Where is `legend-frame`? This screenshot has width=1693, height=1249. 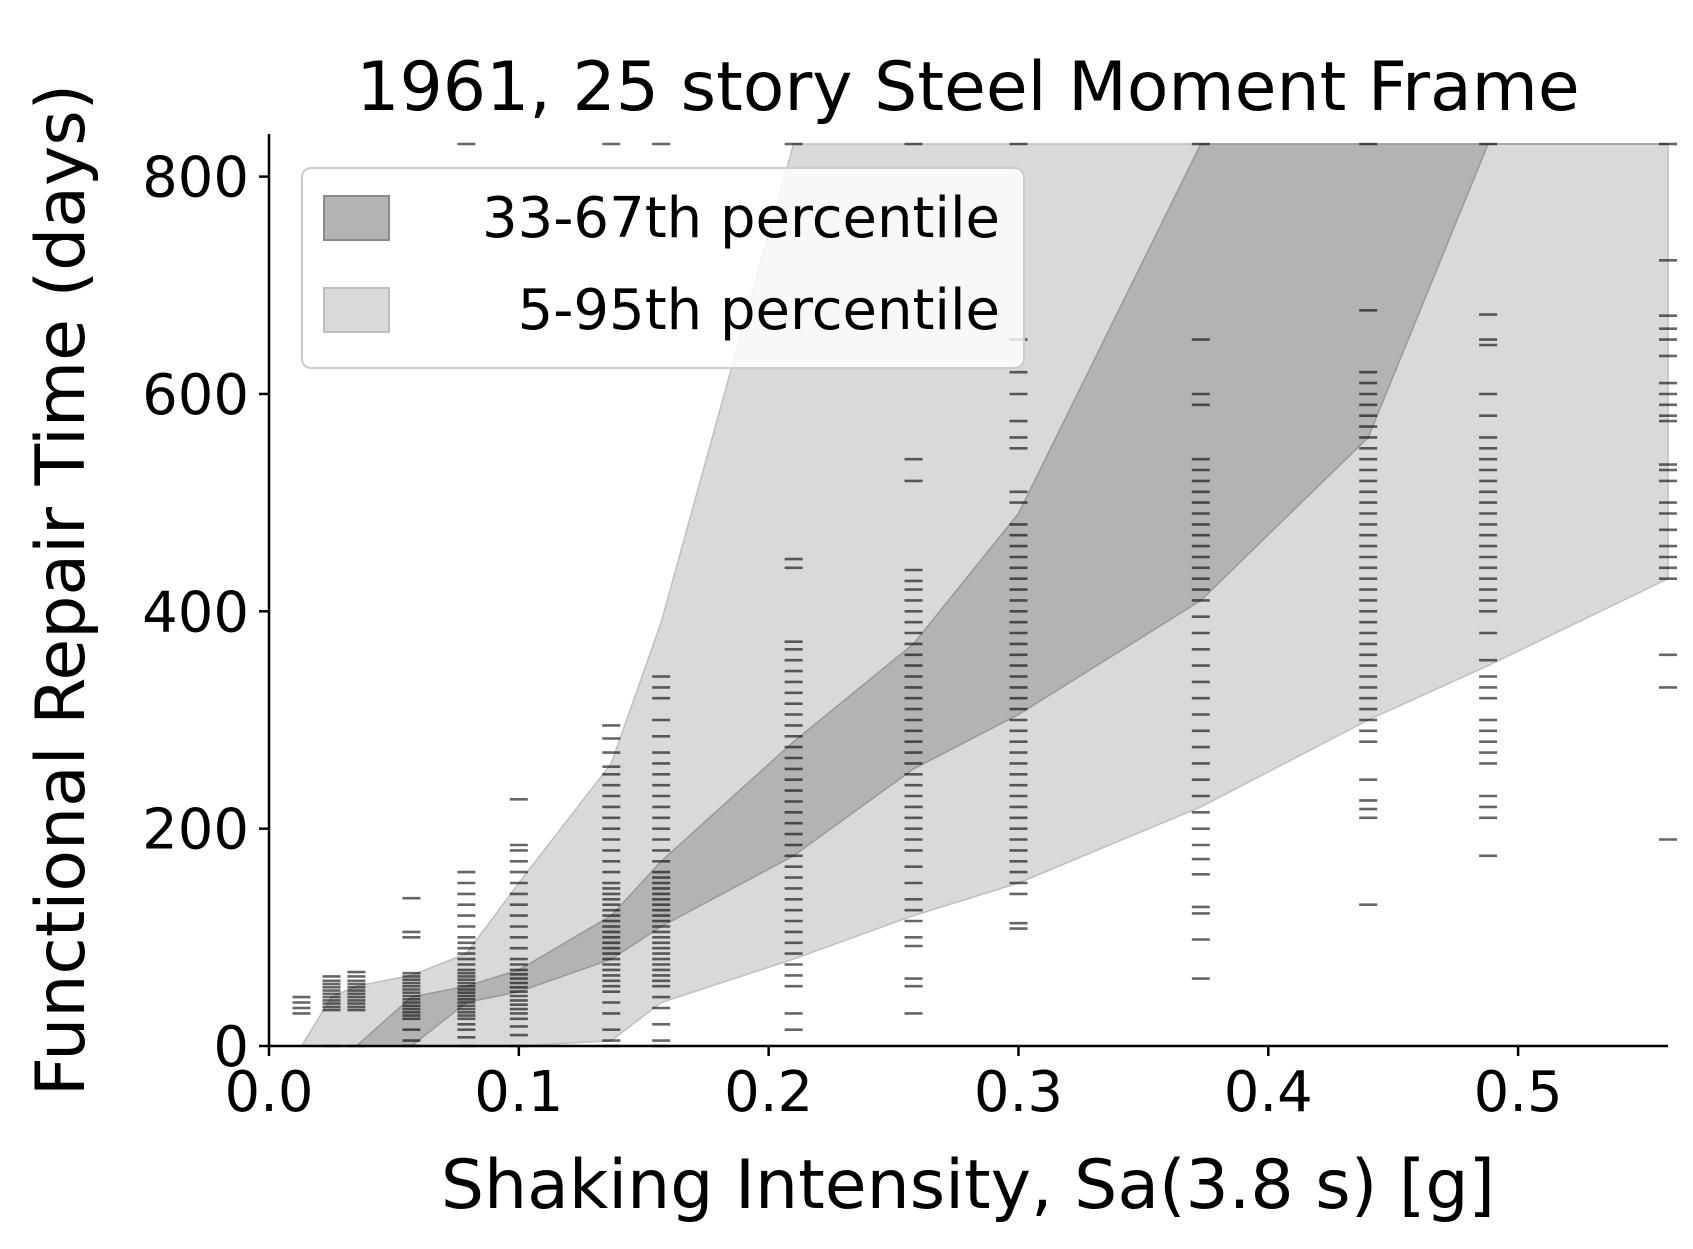
legend-frame is located at coordinates (663, 268).